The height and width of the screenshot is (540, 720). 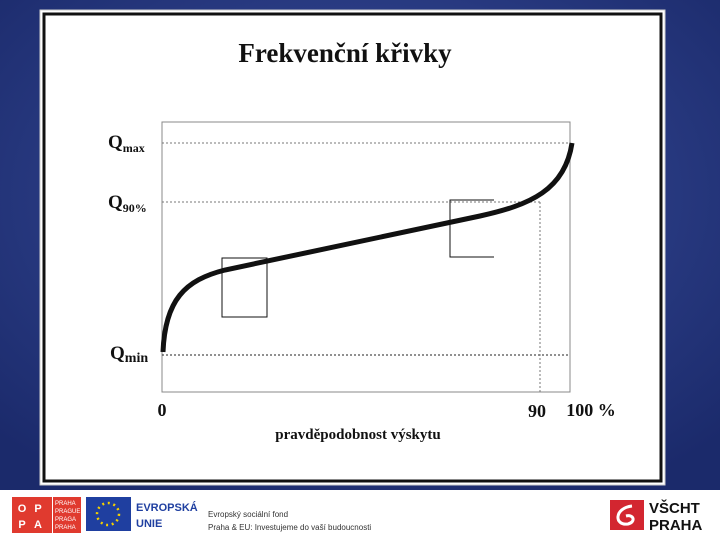 What do you see at coordinates (345, 53) in the screenshot?
I see `title: Frekvenční křivky` at bounding box center [345, 53].